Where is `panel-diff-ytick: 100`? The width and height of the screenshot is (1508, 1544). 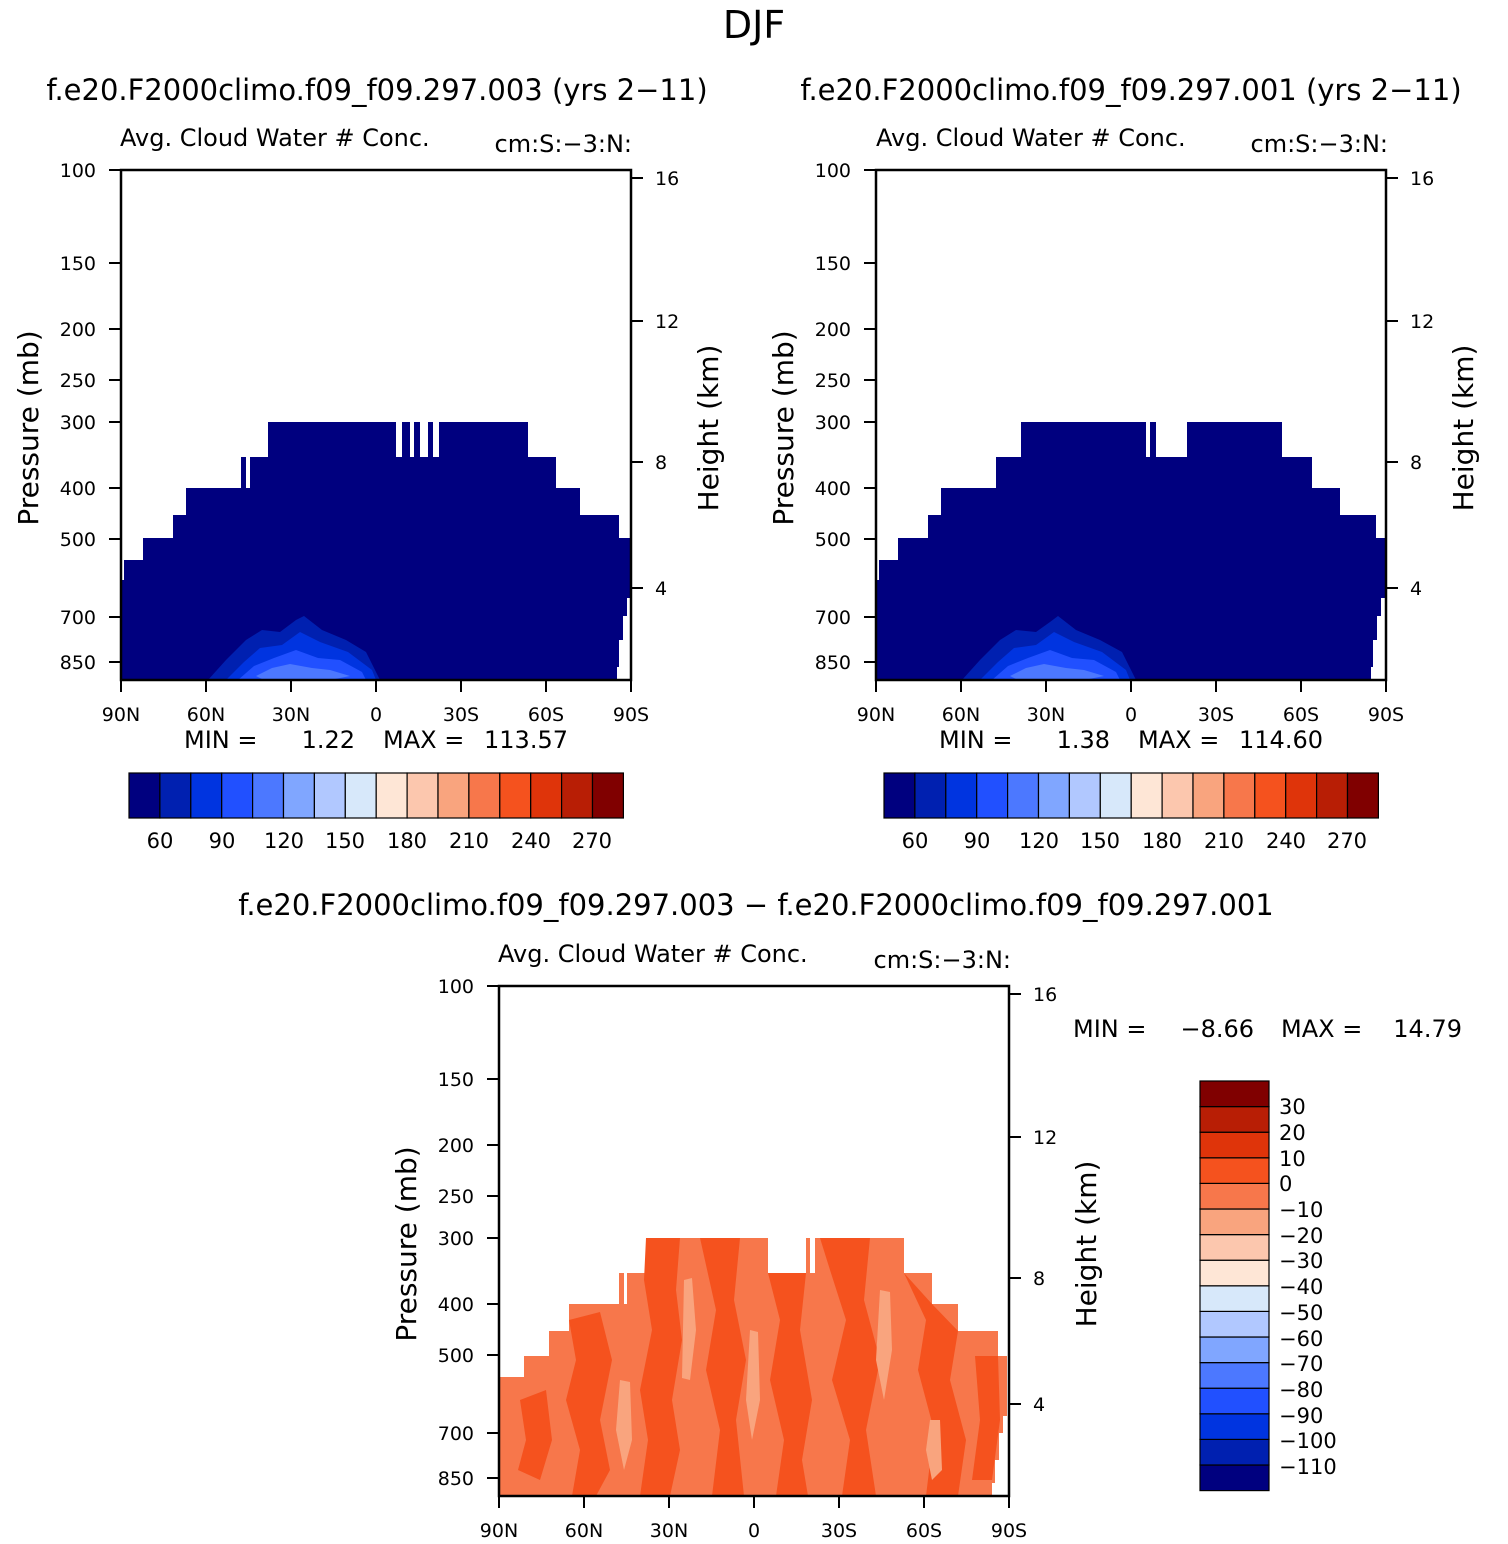 panel-diff-ytick: 100 is located at coordinates (456, 987).